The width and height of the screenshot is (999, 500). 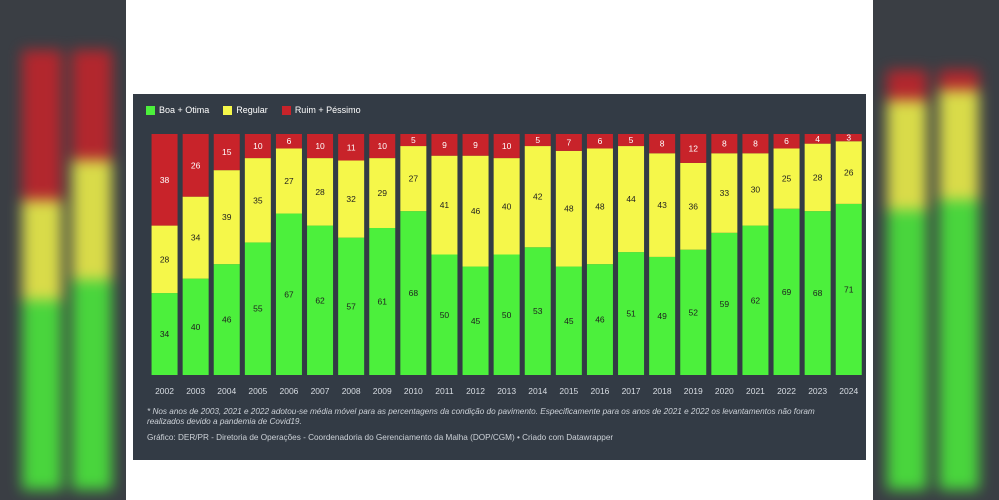 I want to click on bar-segment-good-2015, so click(x=568, y=320).